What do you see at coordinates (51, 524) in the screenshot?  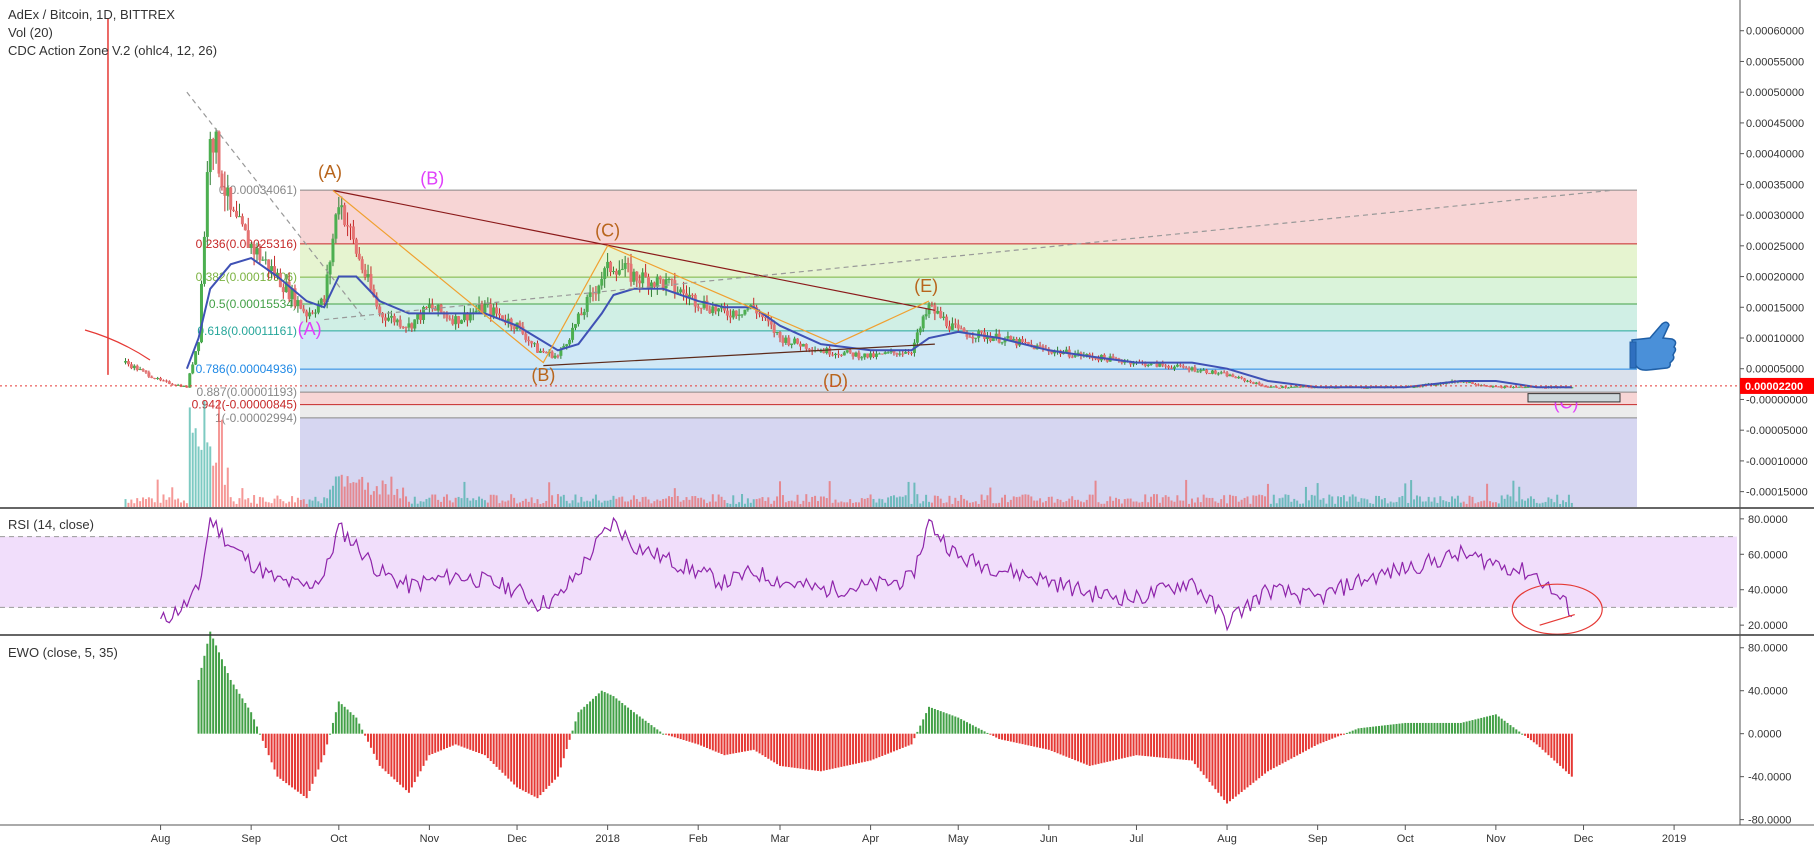 I see `rsi-indicator-label: RSI (14, close)` at bounding box center [51, 524].